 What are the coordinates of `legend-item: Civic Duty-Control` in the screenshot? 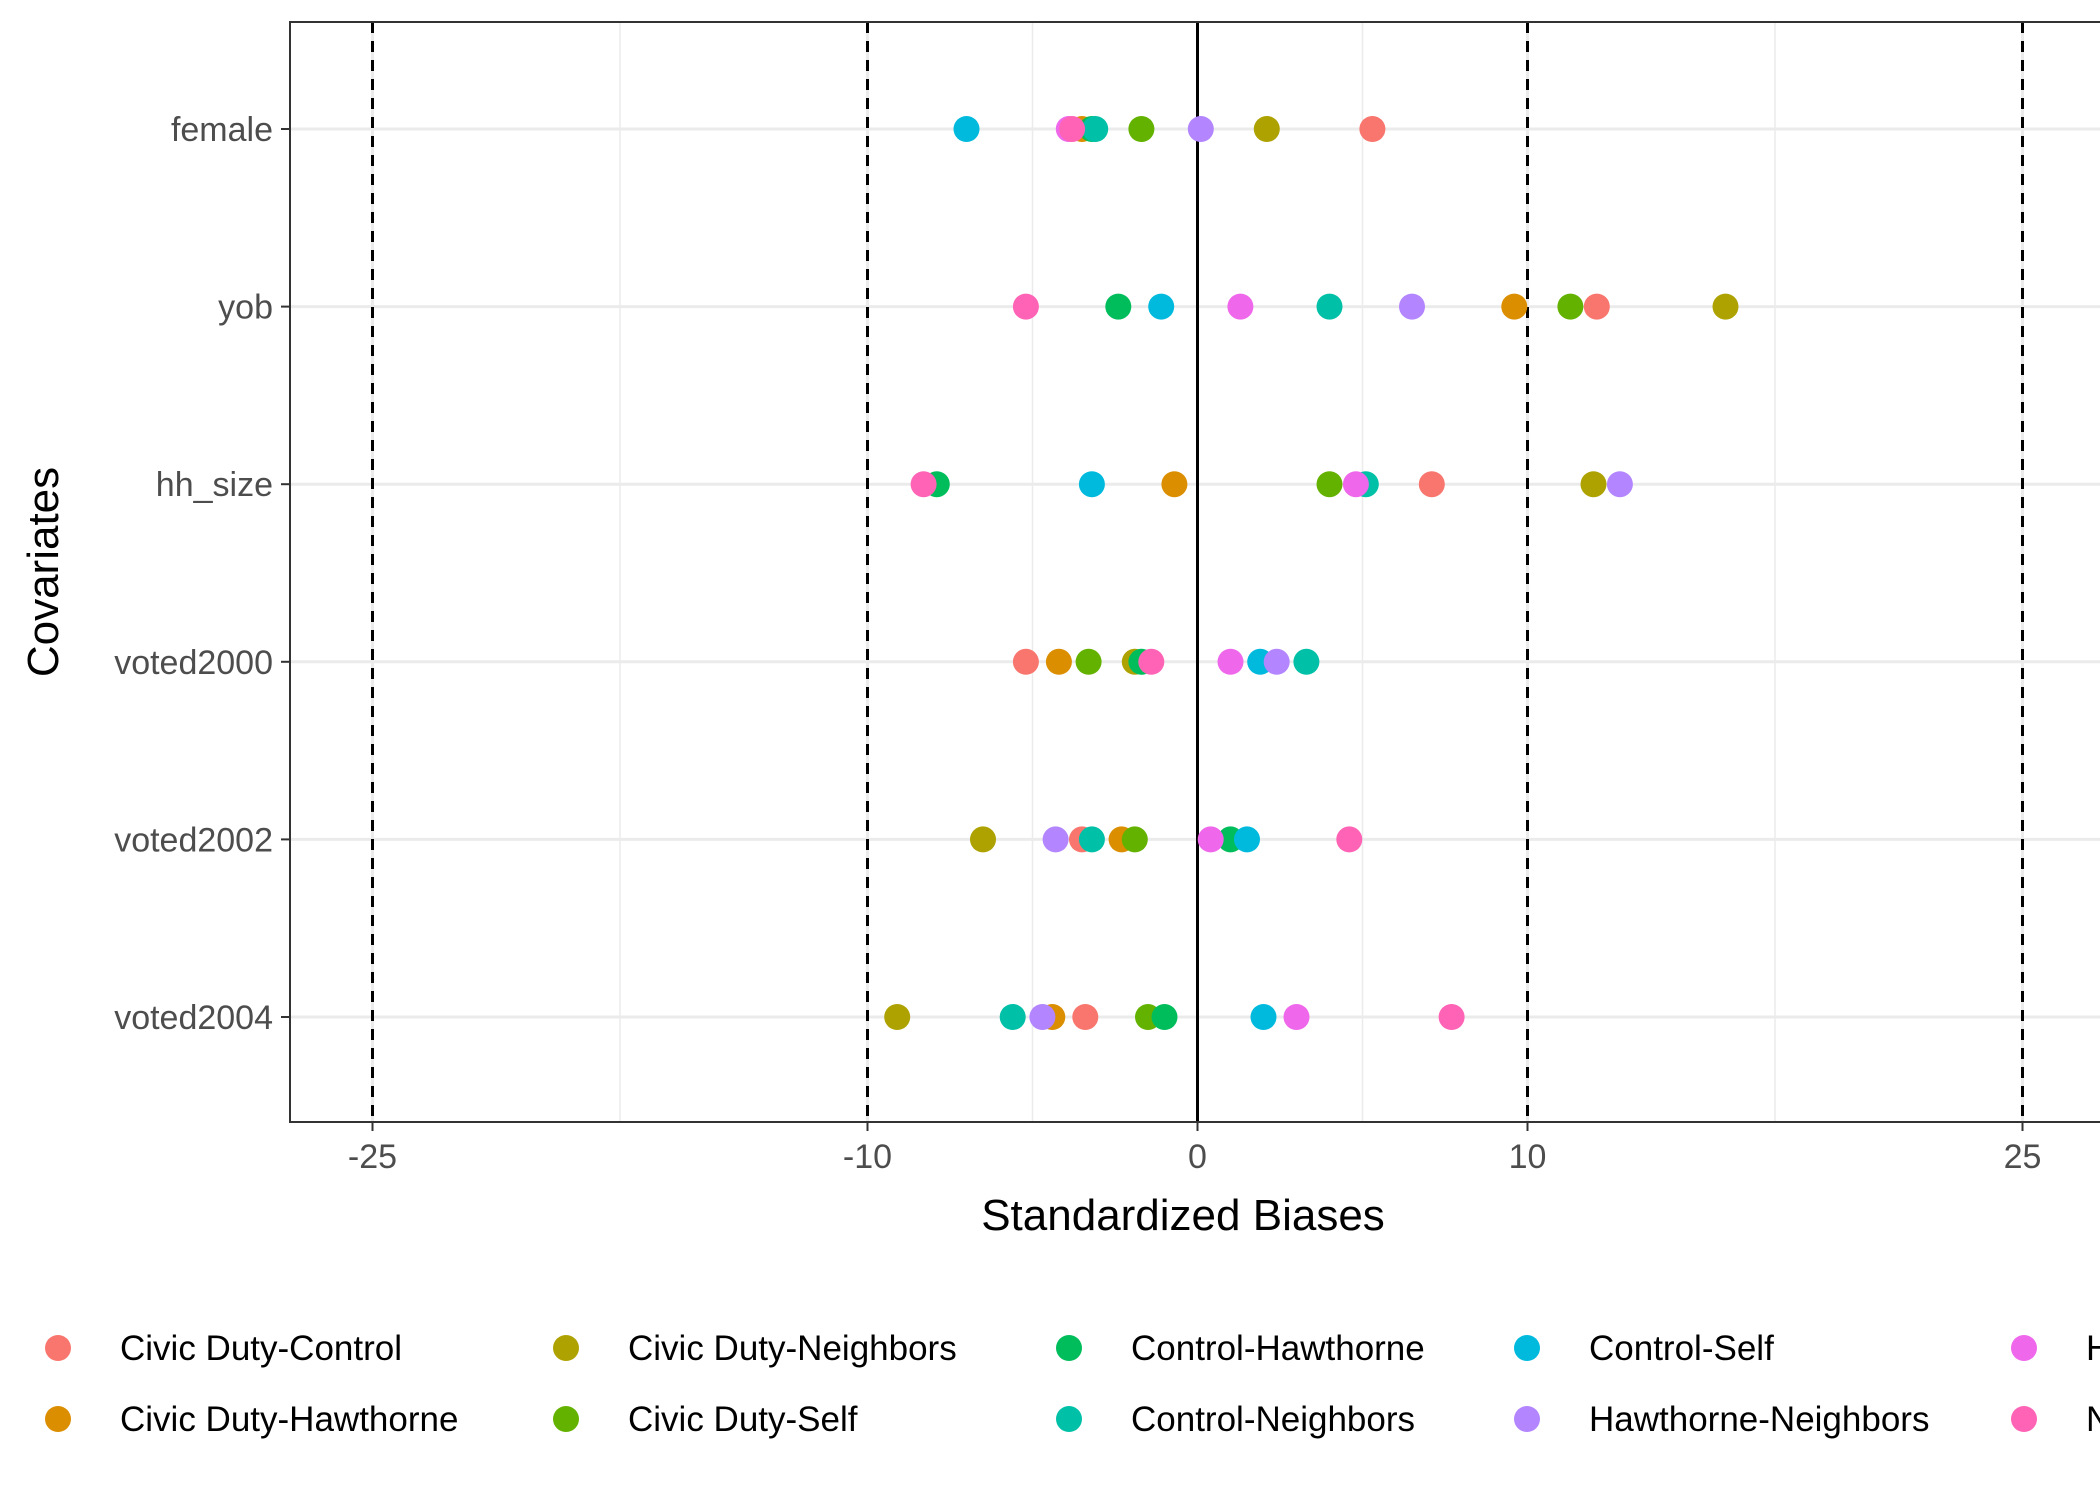 It's located at (223, 1348).